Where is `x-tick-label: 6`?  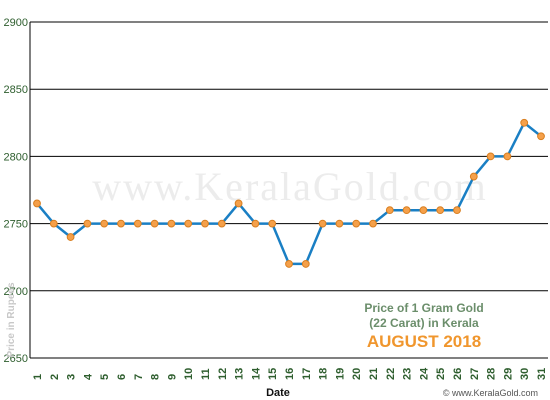 x-tick-label: 6 is located at coordinates (122, 377).